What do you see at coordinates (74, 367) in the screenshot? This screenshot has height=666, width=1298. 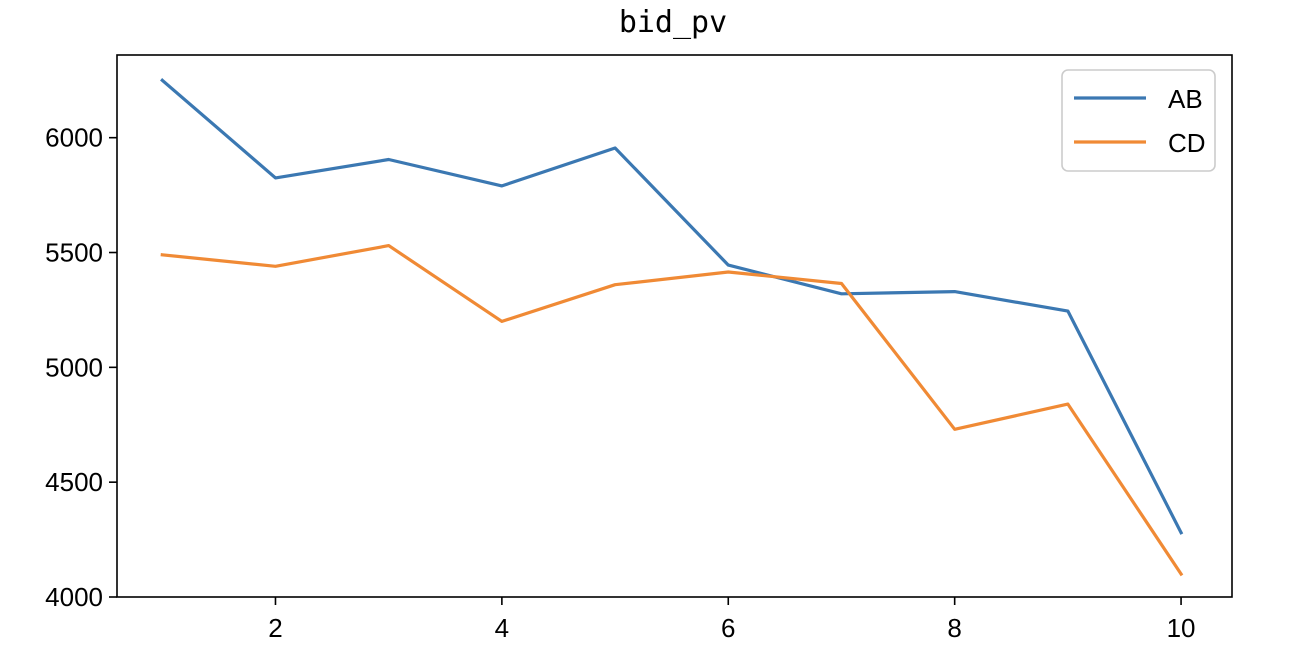 I see `y-tick-label: 5000` at bounding box center [74, 367].